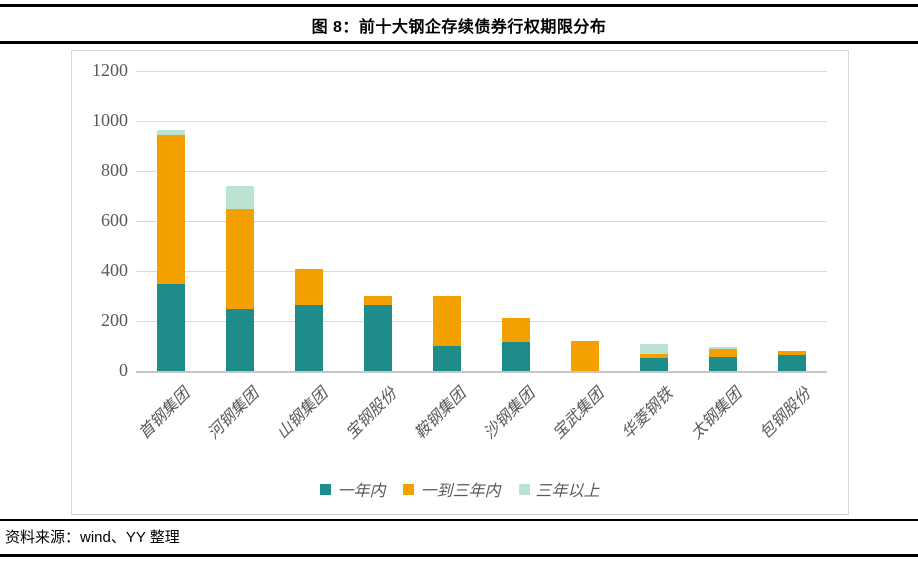 This screenshot has width=918, height=562. I want to click on x-tick-label-河钢集团: 河钢集团, so click(233, 414).